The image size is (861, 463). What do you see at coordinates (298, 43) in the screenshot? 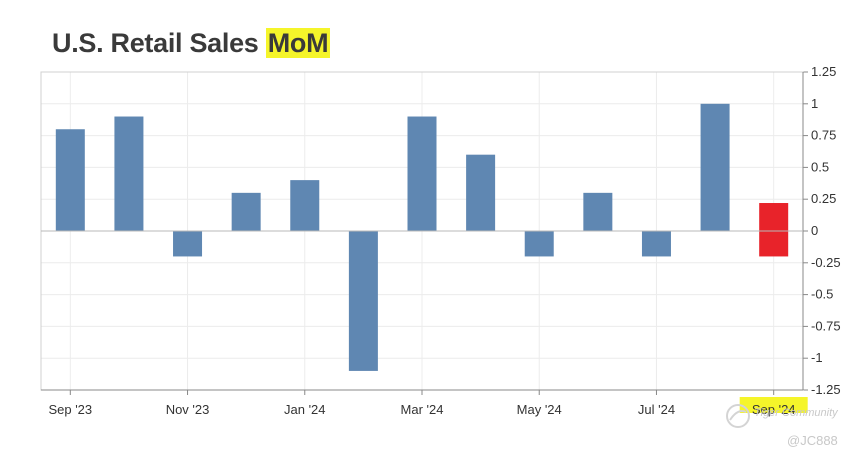
I see `chart-title-highlight: MoM` at bounding box center [298, 43].